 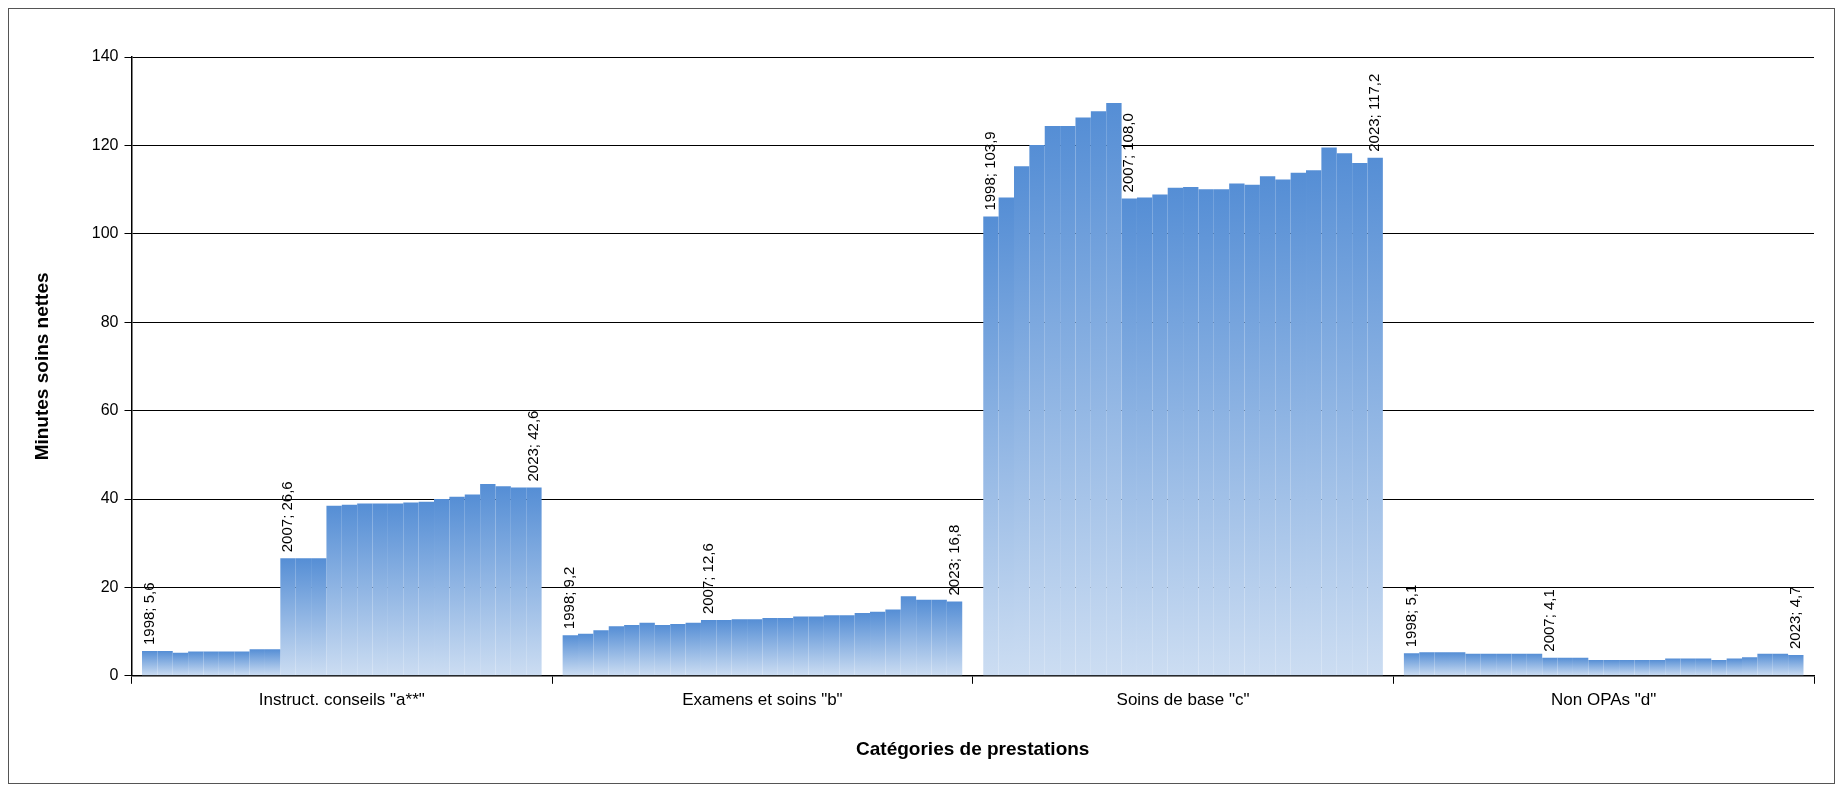 I want to click on y-tick-label: 60, so click(x=109, y=410).